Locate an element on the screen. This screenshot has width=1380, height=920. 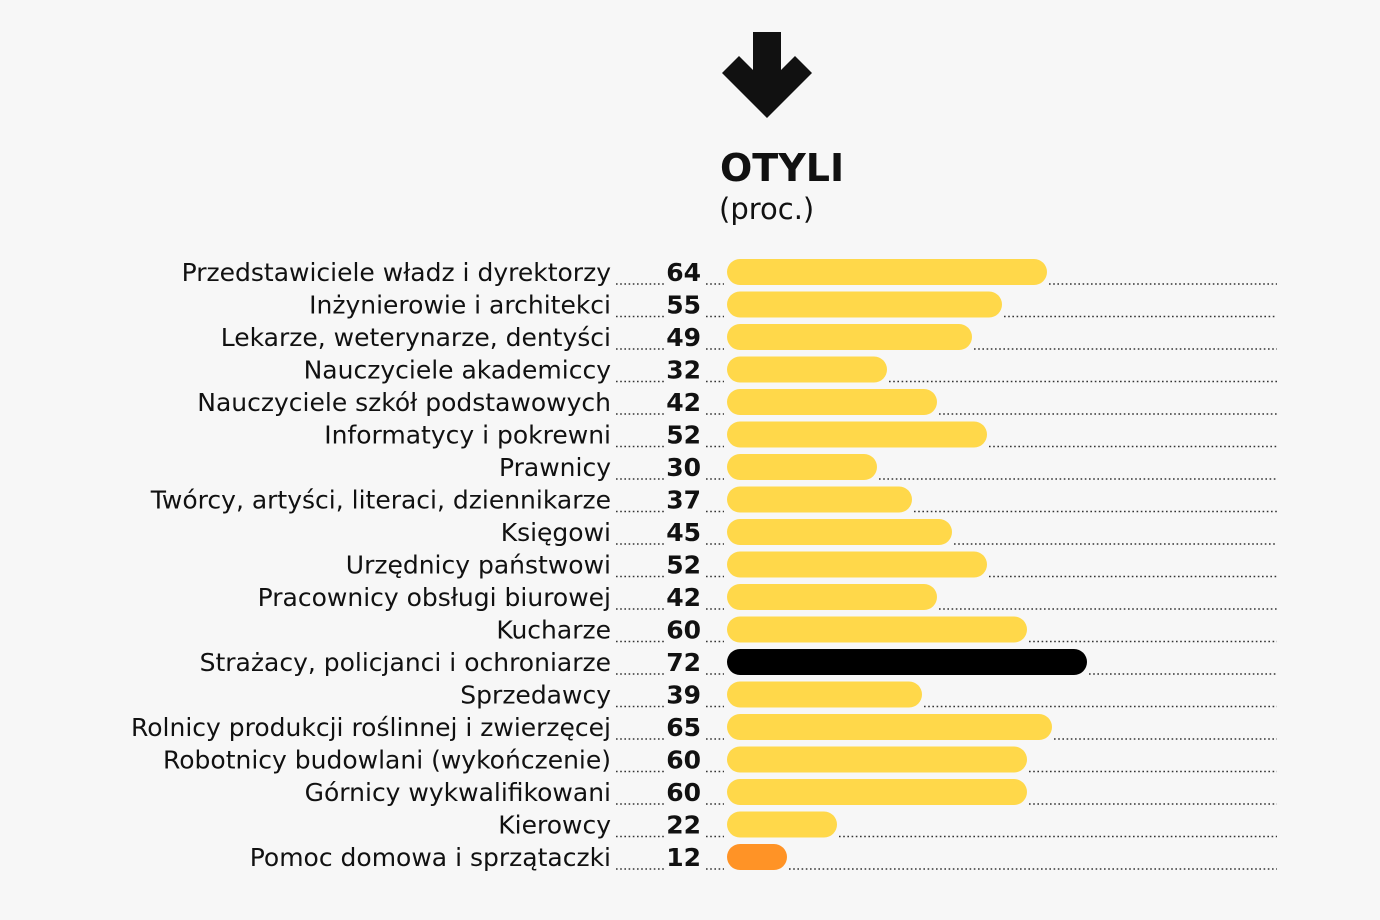
value-label: 12 is located at coordinates (683, 857).